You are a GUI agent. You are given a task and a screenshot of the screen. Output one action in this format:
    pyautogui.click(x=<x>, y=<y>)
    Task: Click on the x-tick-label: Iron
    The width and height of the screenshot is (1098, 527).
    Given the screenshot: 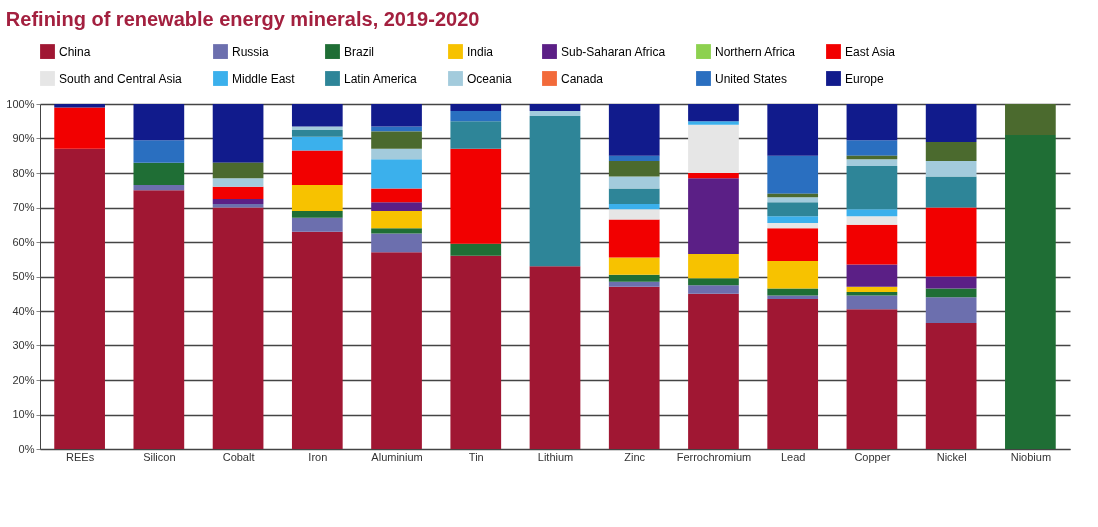 What is the action you would take?
    pyautogui.click(x=318, y=456)
    